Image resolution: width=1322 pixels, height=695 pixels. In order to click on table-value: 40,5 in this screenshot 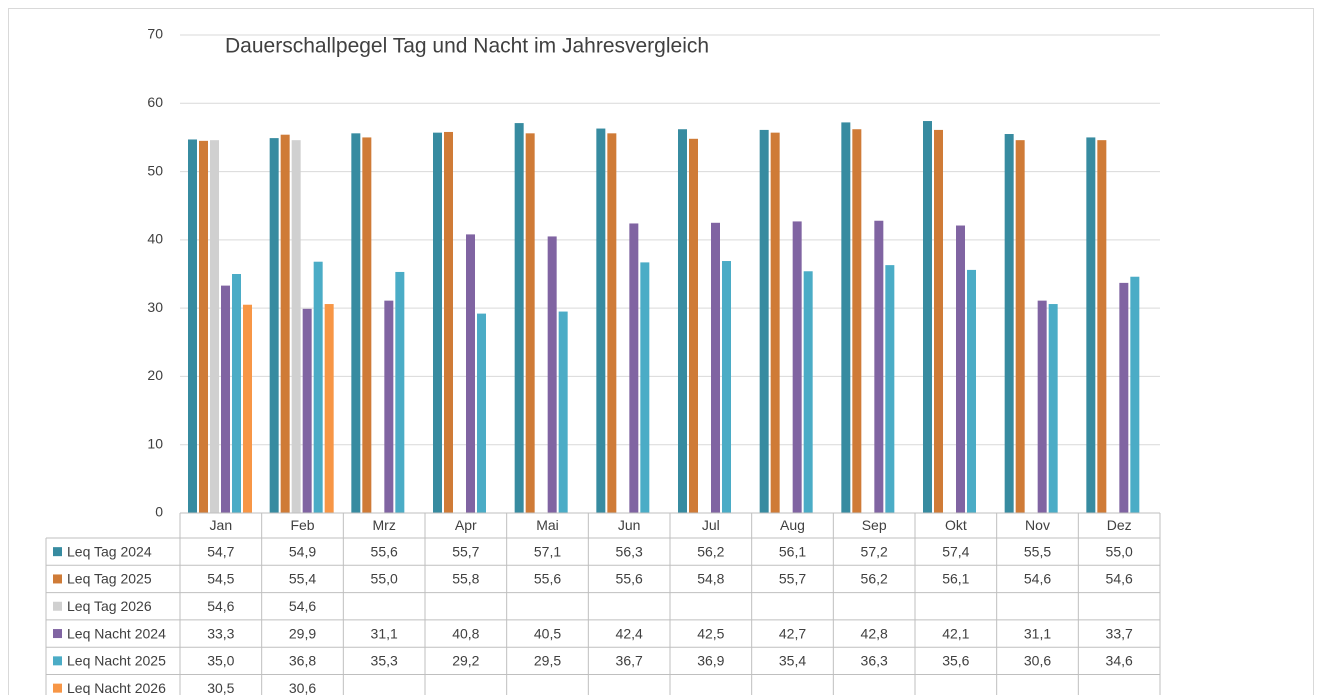, I will do `click(547, 633)`.